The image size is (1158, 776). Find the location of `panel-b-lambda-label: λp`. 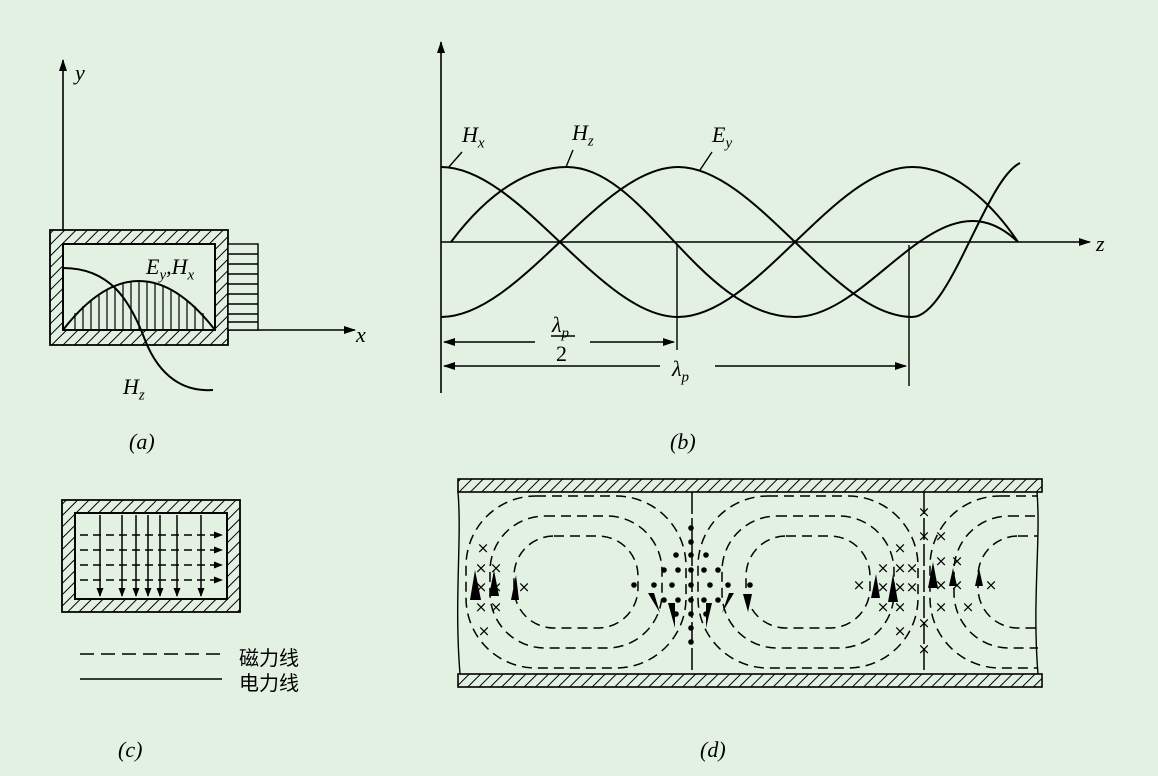

panel-b-lambda-label: λp is located at coordinates (681, 371).